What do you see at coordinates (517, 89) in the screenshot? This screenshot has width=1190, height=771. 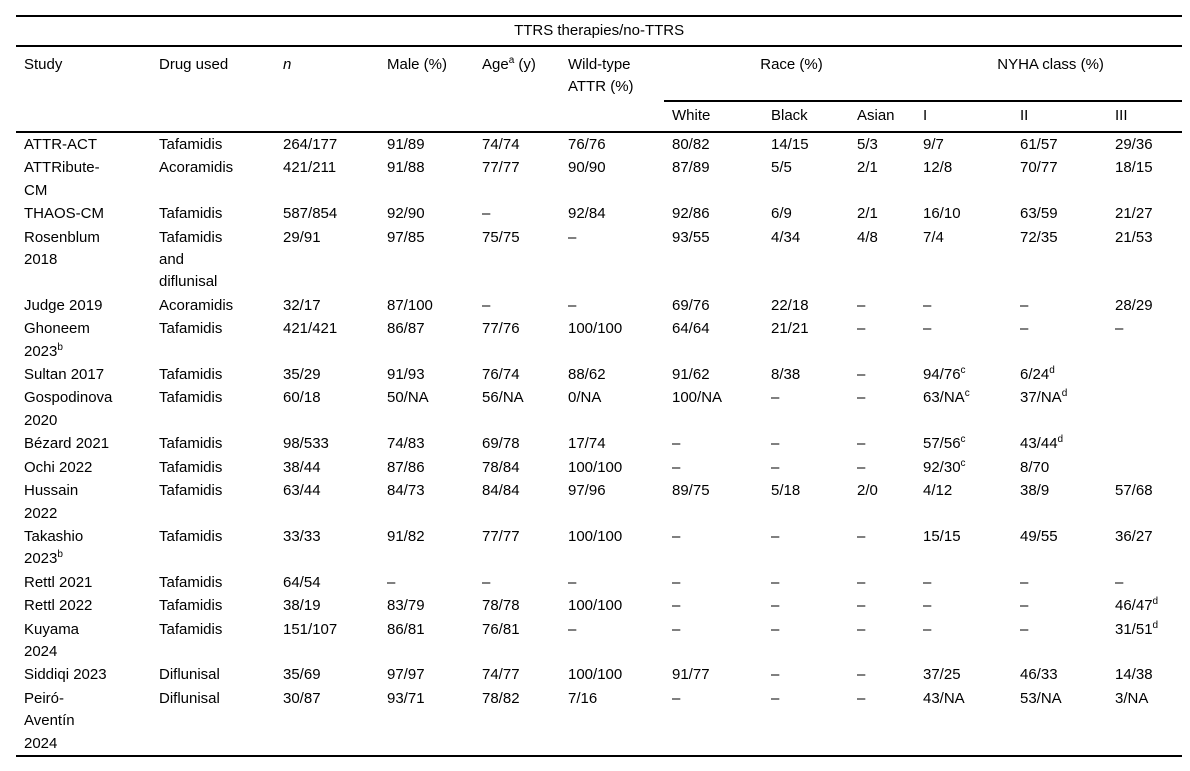 I see `col-header-age: Agea (y)` at bounding box center [517, 89].